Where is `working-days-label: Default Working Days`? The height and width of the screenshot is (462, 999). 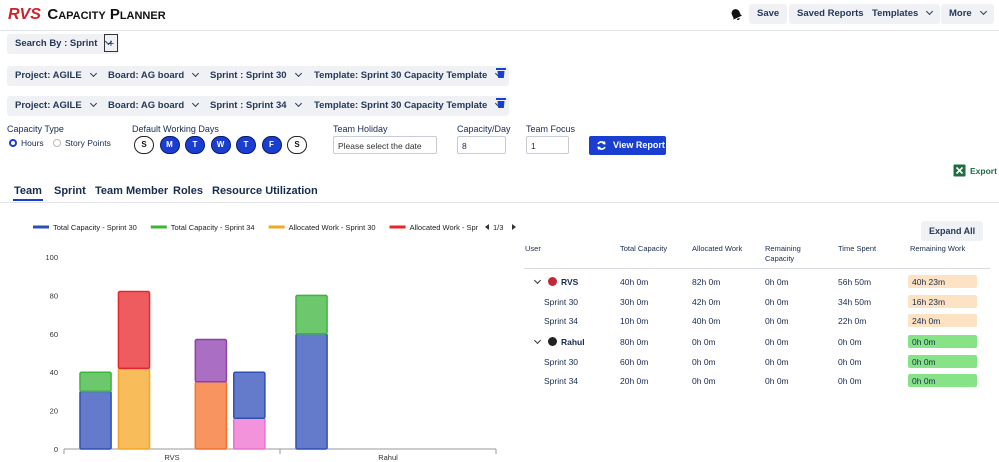
working-days-label: Default Working Days is located at coordinates (175, 129).